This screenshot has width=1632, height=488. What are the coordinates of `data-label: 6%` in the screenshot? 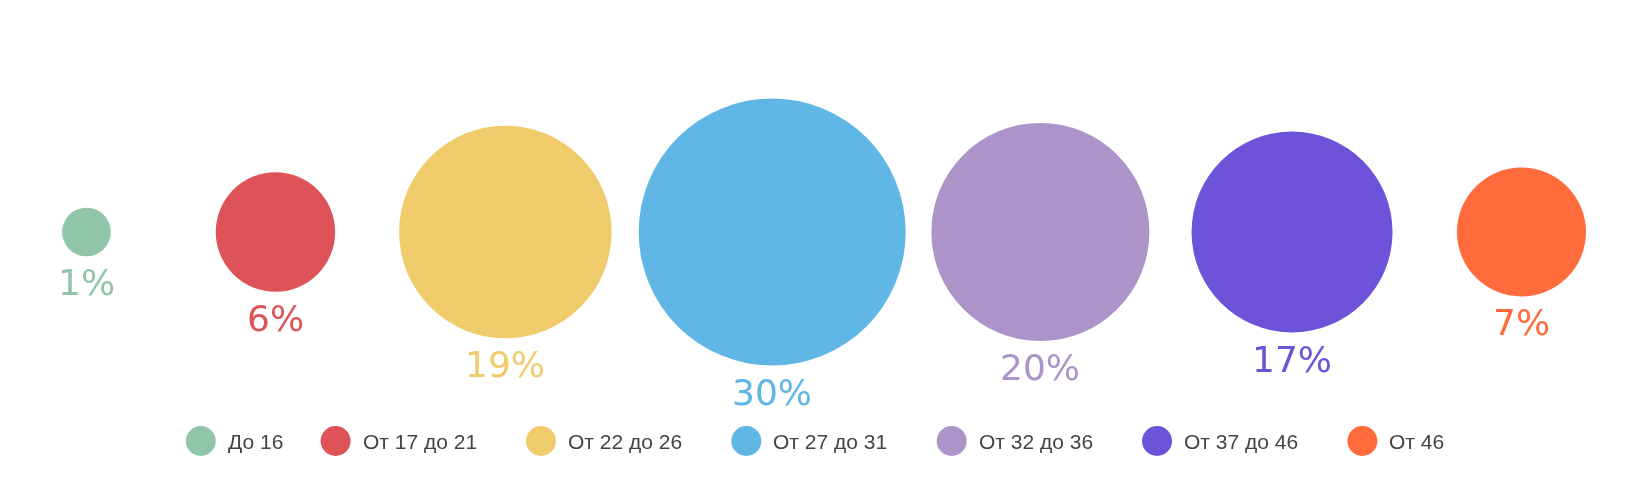 It's located at (276, 318).